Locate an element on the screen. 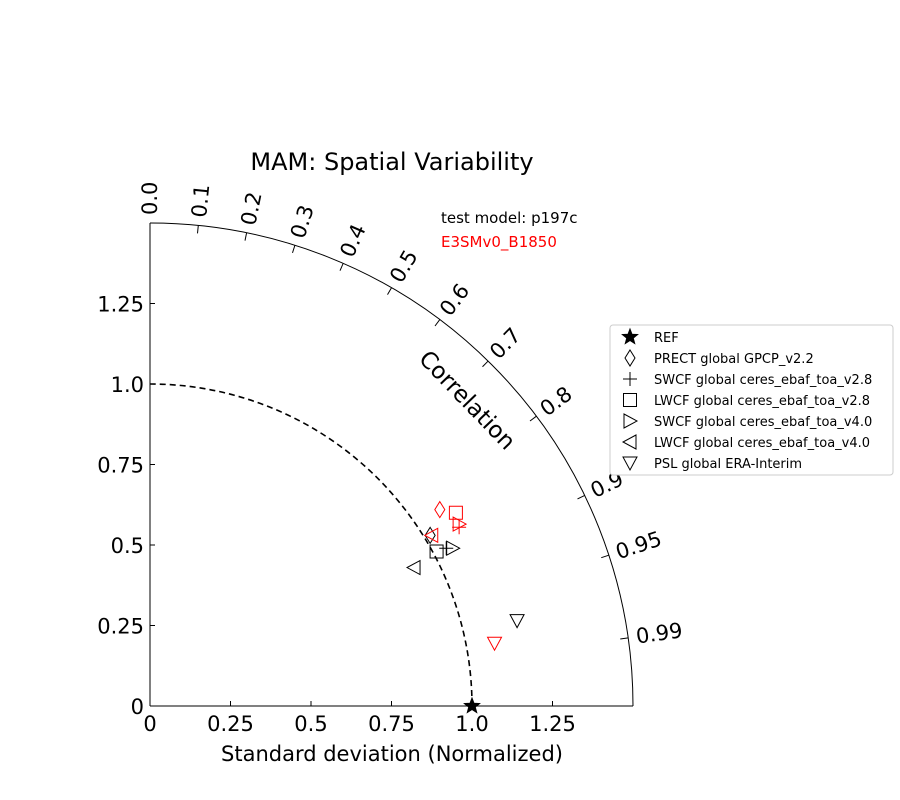  legend-entry-label: PSL global ERA-Interim is located at coordinates (728, 464).